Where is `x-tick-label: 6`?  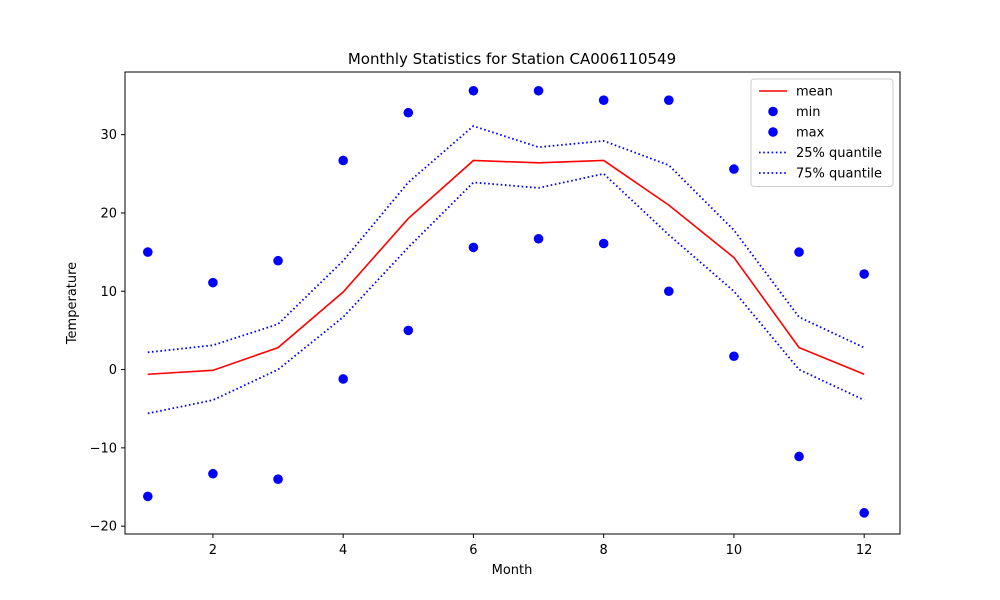 x-tick-label: 6 is located at coordinates (473, 550).